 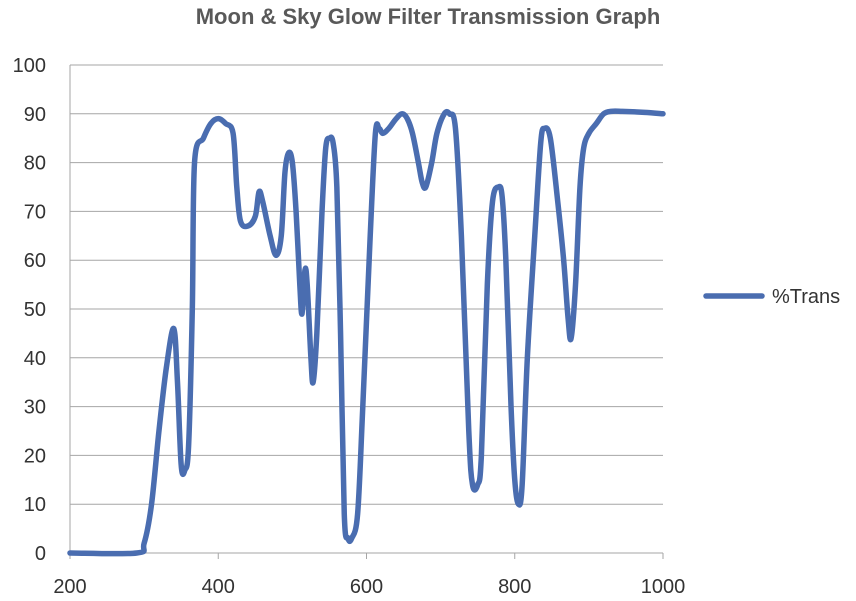 What do you see at coordinates (35, 261) in the screenshot?
I see `y-tick-label: 60` at bounding box center [35, 261].